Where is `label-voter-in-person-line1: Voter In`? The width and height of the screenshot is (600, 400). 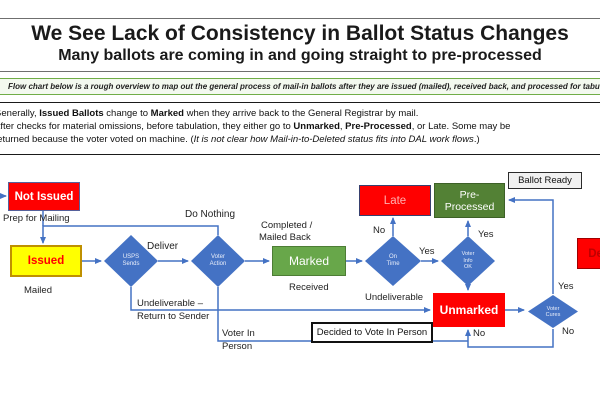 label-voter-in-person-line1: Voter In is located at coordinates (238, 333).